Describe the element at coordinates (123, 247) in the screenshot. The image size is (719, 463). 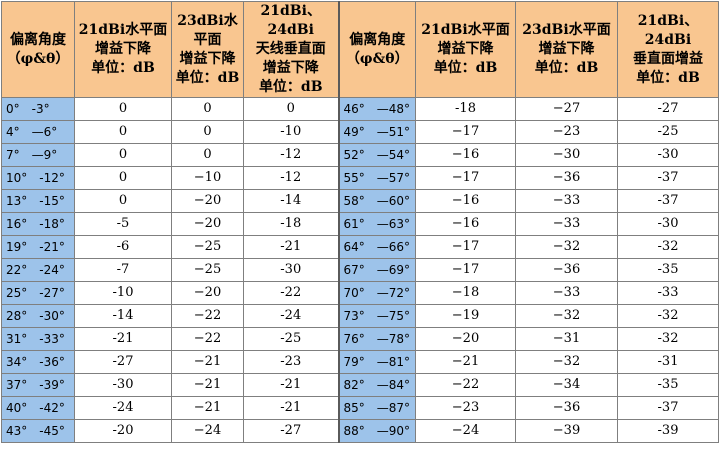
I see `gain-drop-cell: -6` at that location.